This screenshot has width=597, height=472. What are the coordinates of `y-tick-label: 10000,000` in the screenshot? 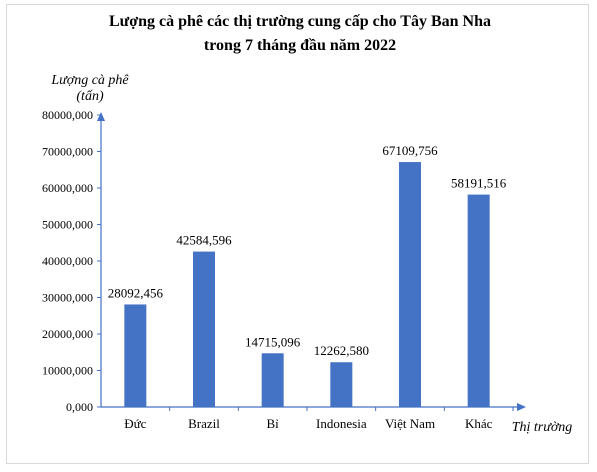 It's located at (67, 371).